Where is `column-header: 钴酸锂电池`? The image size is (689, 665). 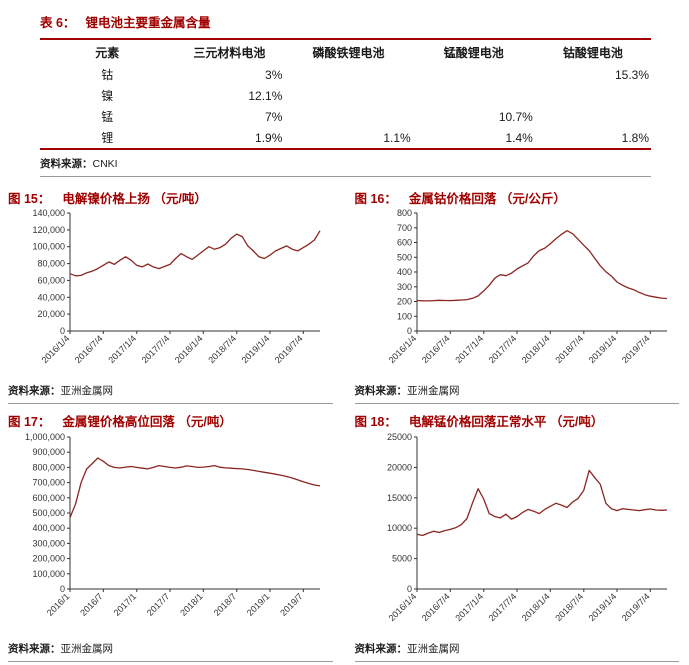
column-header: 钴酸锂电池 is located at coordinates (592, 53).